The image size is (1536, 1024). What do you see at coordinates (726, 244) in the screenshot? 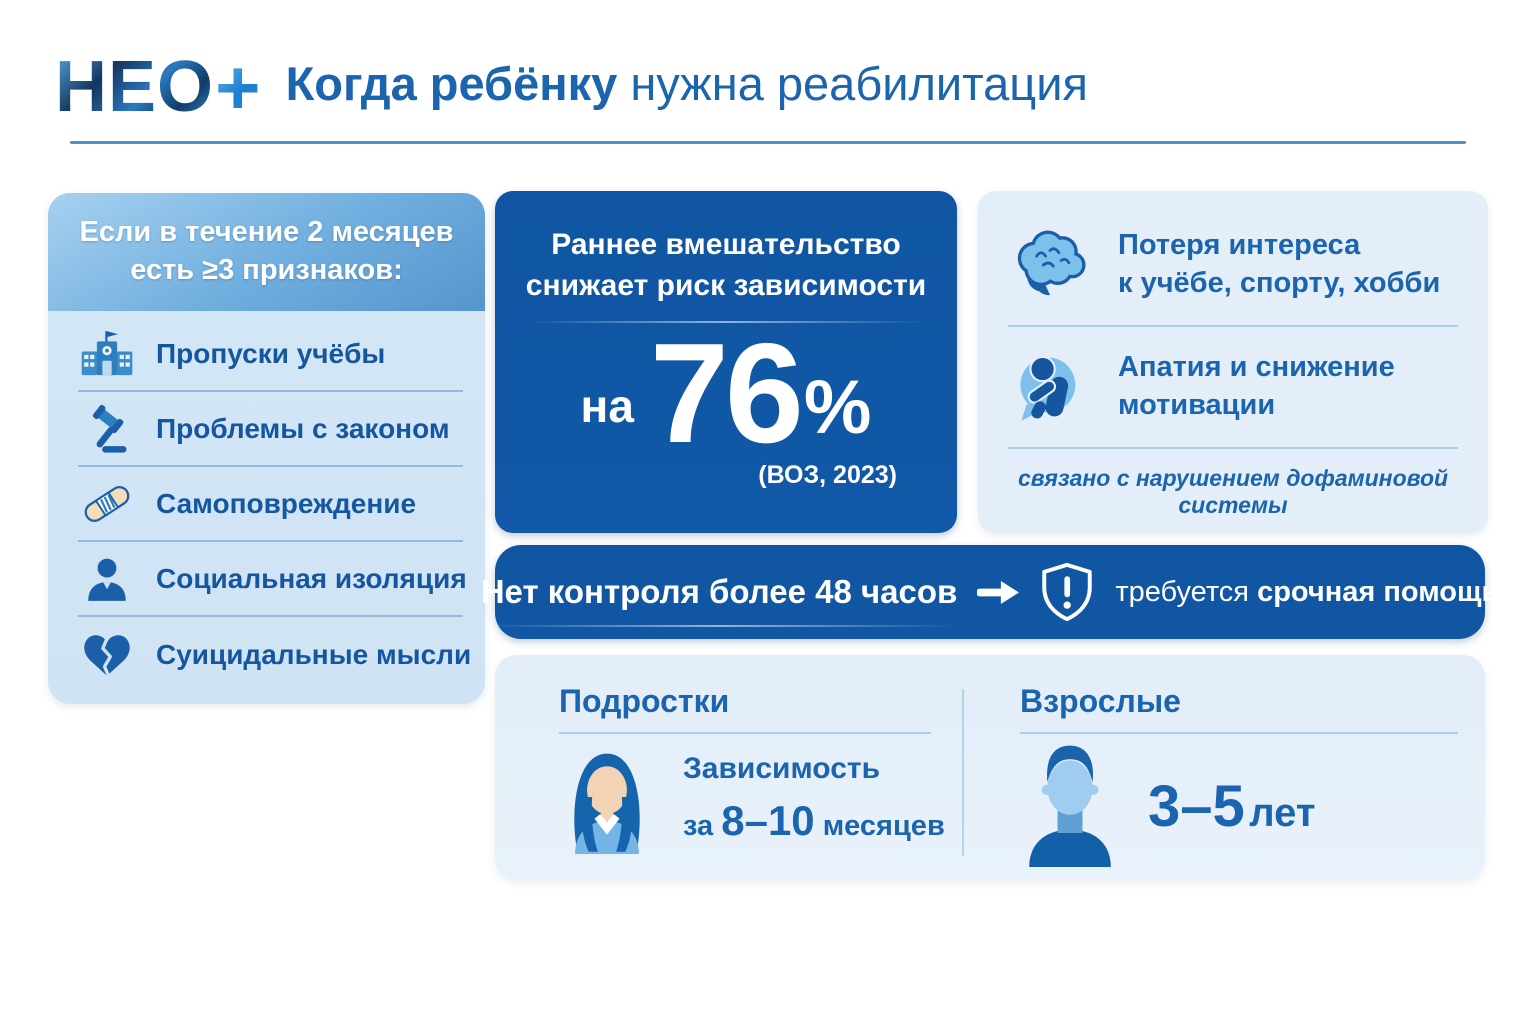
I see `stat-title-line1: Раннее вмешательство` at bounding box center [726, 244].